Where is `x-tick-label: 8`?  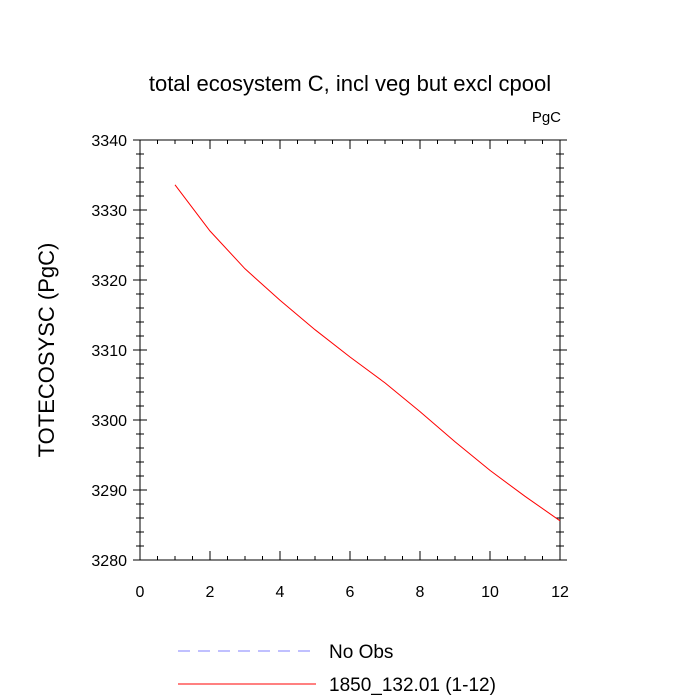 x-tick-label: 8 is located at coordinates (420, 592).